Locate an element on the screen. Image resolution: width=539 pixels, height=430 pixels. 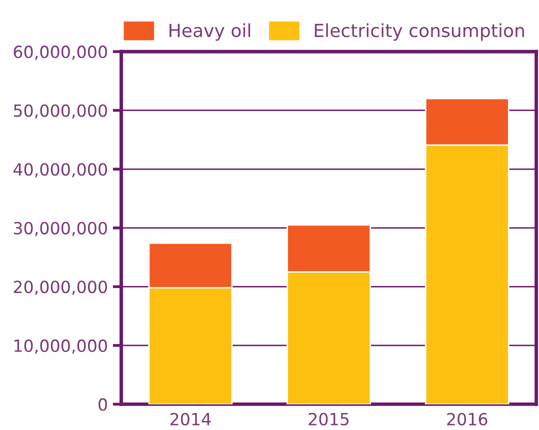
legend-label: Heavy oil is located at coordinates (210, 32).